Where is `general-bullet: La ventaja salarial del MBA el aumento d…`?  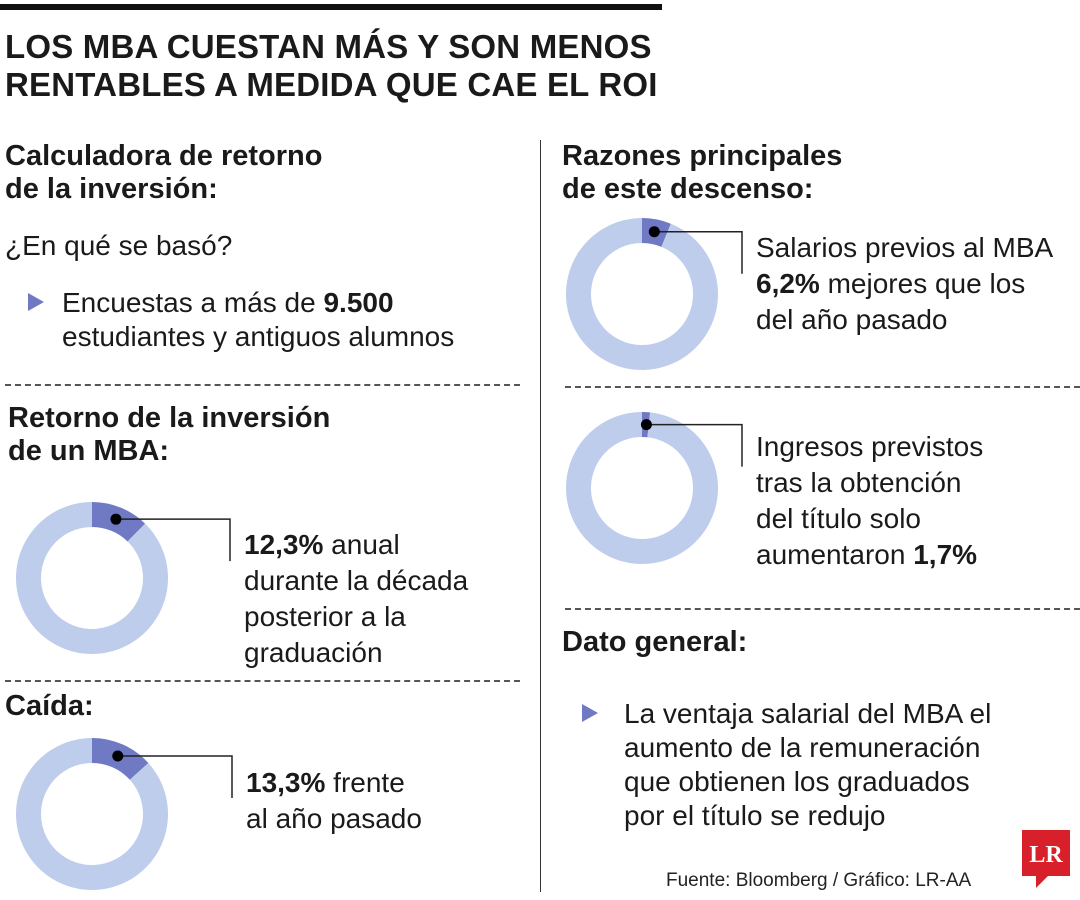
general-bullet: La ventaja salarial del MBA el aumento d… is located at coordinates (786, 765).